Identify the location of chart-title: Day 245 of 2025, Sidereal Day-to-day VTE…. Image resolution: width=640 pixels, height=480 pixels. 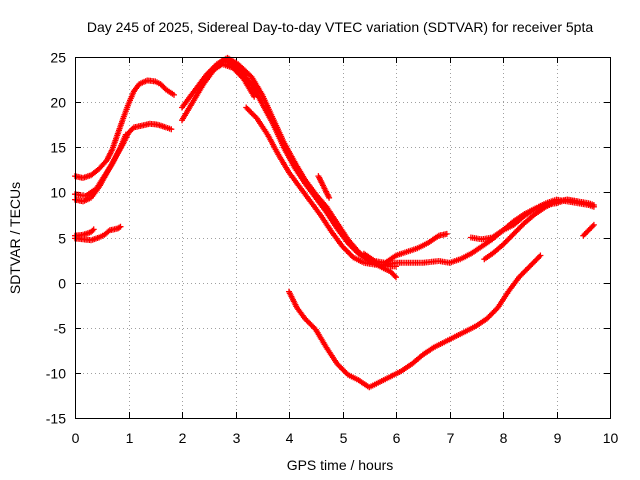
(340, 27).